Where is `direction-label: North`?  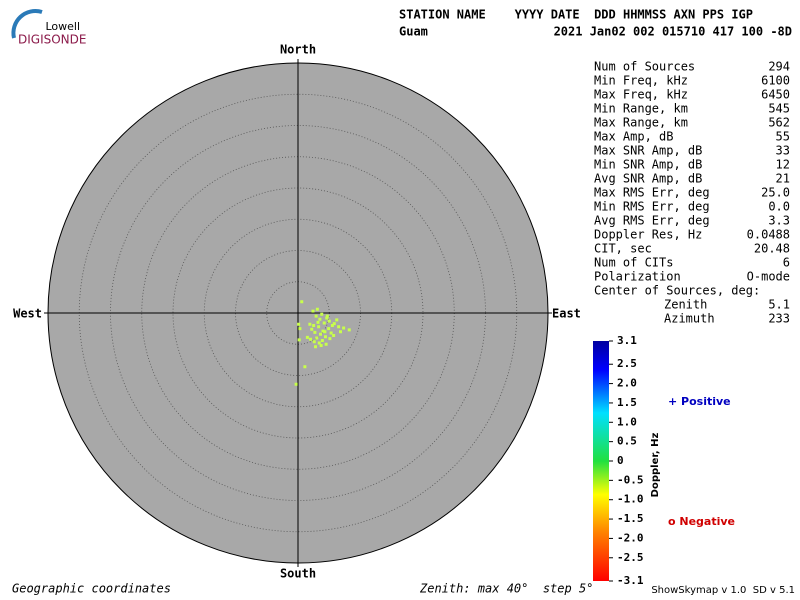
direction-label: North is located at coordinates (298, 50).